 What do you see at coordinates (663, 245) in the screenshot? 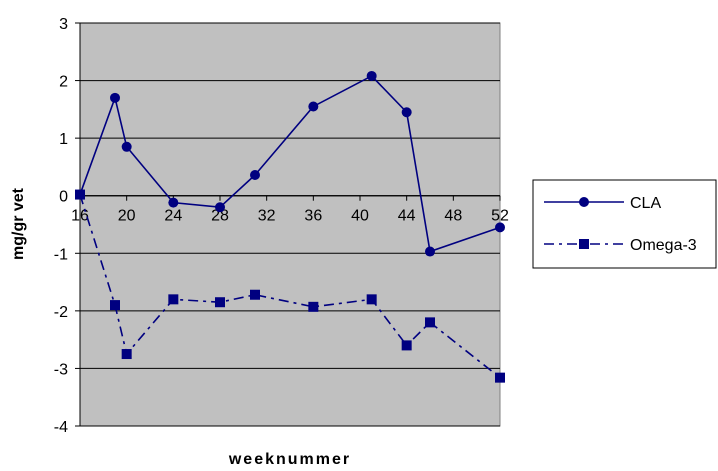
I see `legend-label-omega-3: Omega-3` at bounding box center [663, 245].